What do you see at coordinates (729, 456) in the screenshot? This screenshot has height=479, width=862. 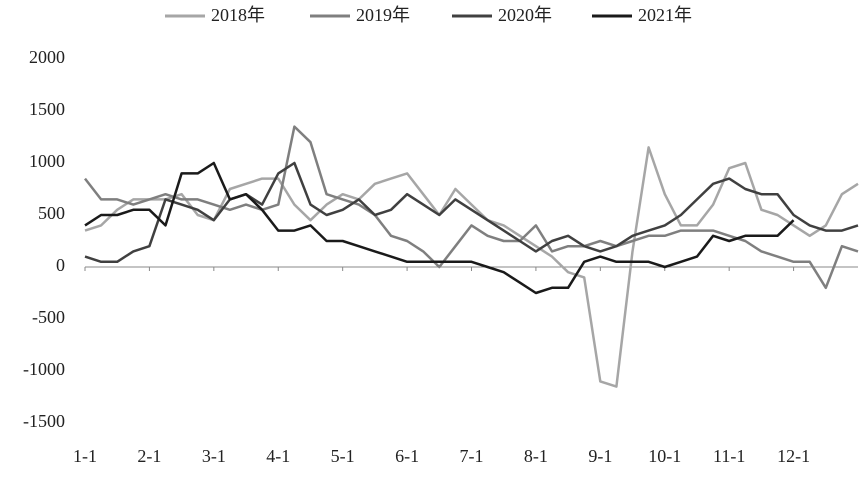 I see `x-tick-label: 11-1` at bounding box center [729, 456].